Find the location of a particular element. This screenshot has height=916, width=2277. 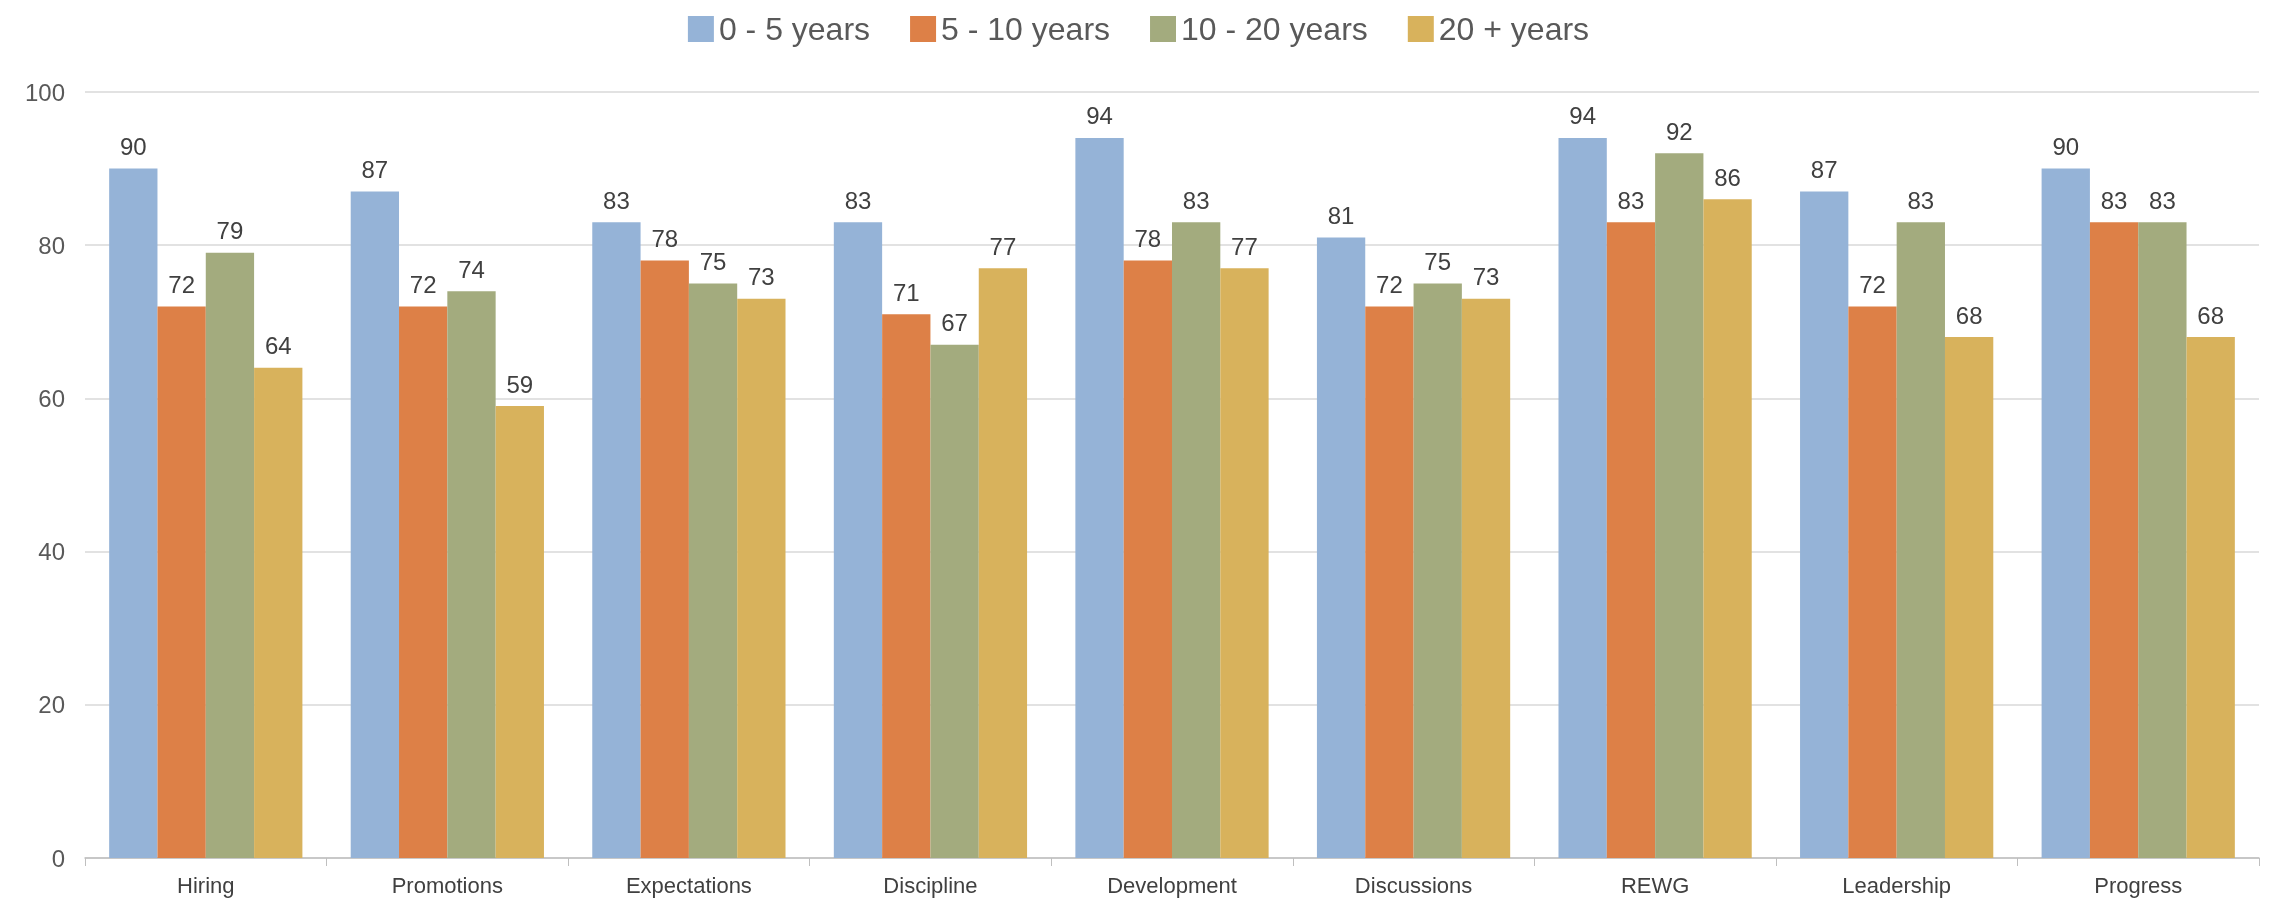

x-tick-label: Progress is located at coordinates (2138, 885).